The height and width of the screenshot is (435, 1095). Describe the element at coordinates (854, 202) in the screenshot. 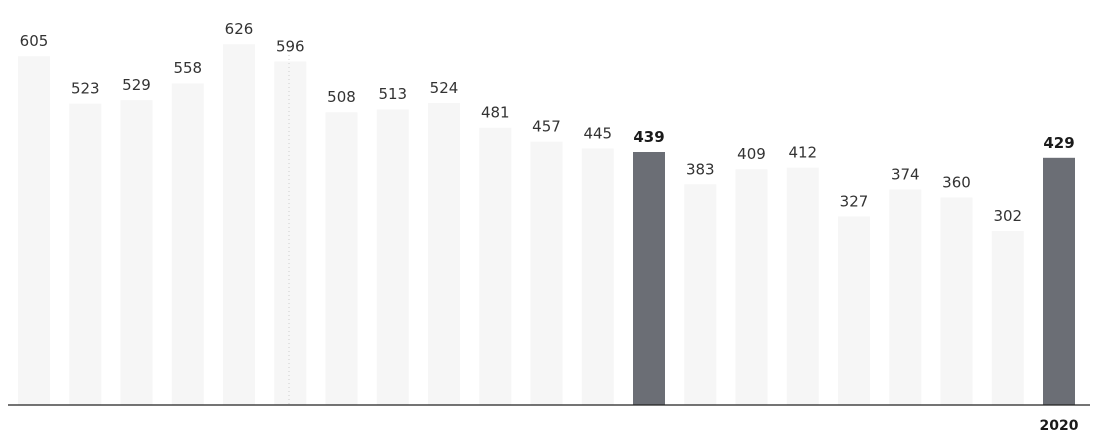

I see `bar-value-label: 327` at that location.